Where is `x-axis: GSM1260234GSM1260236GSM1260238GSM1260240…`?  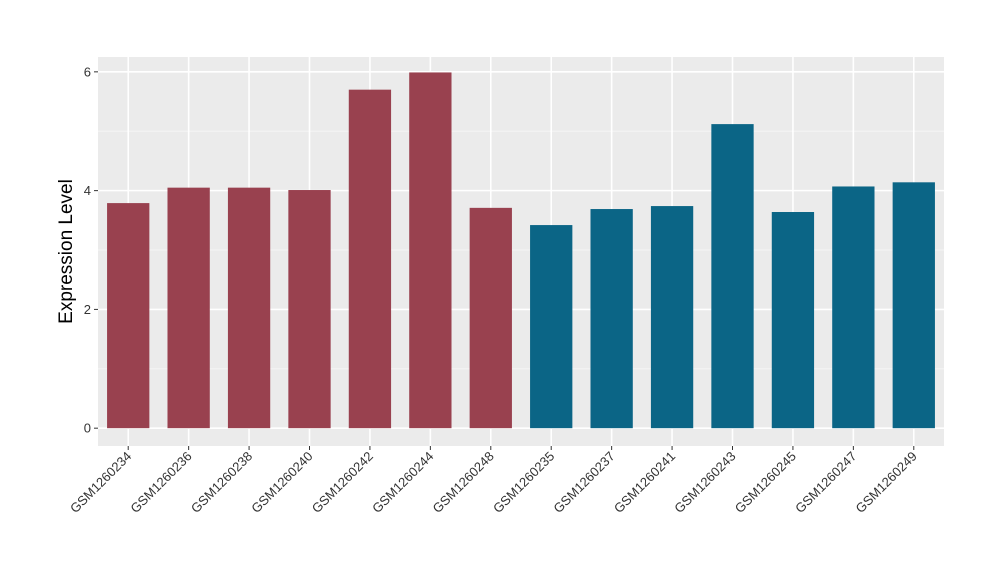
x-axis: GSM1260234GSM1260236GSM1260238GSM1260240… is located at coordinates (493, 481).